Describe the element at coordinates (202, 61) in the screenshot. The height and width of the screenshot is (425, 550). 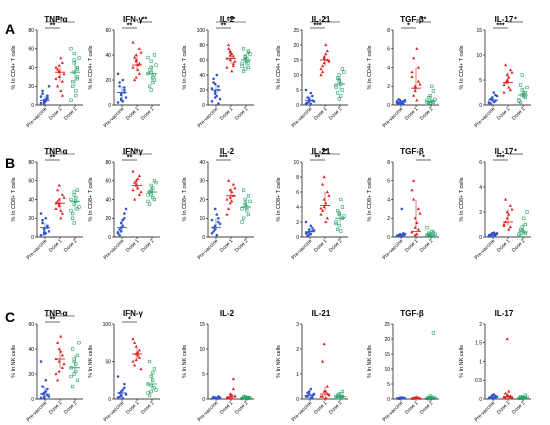
I see `y-tick-label: 60` at that location.